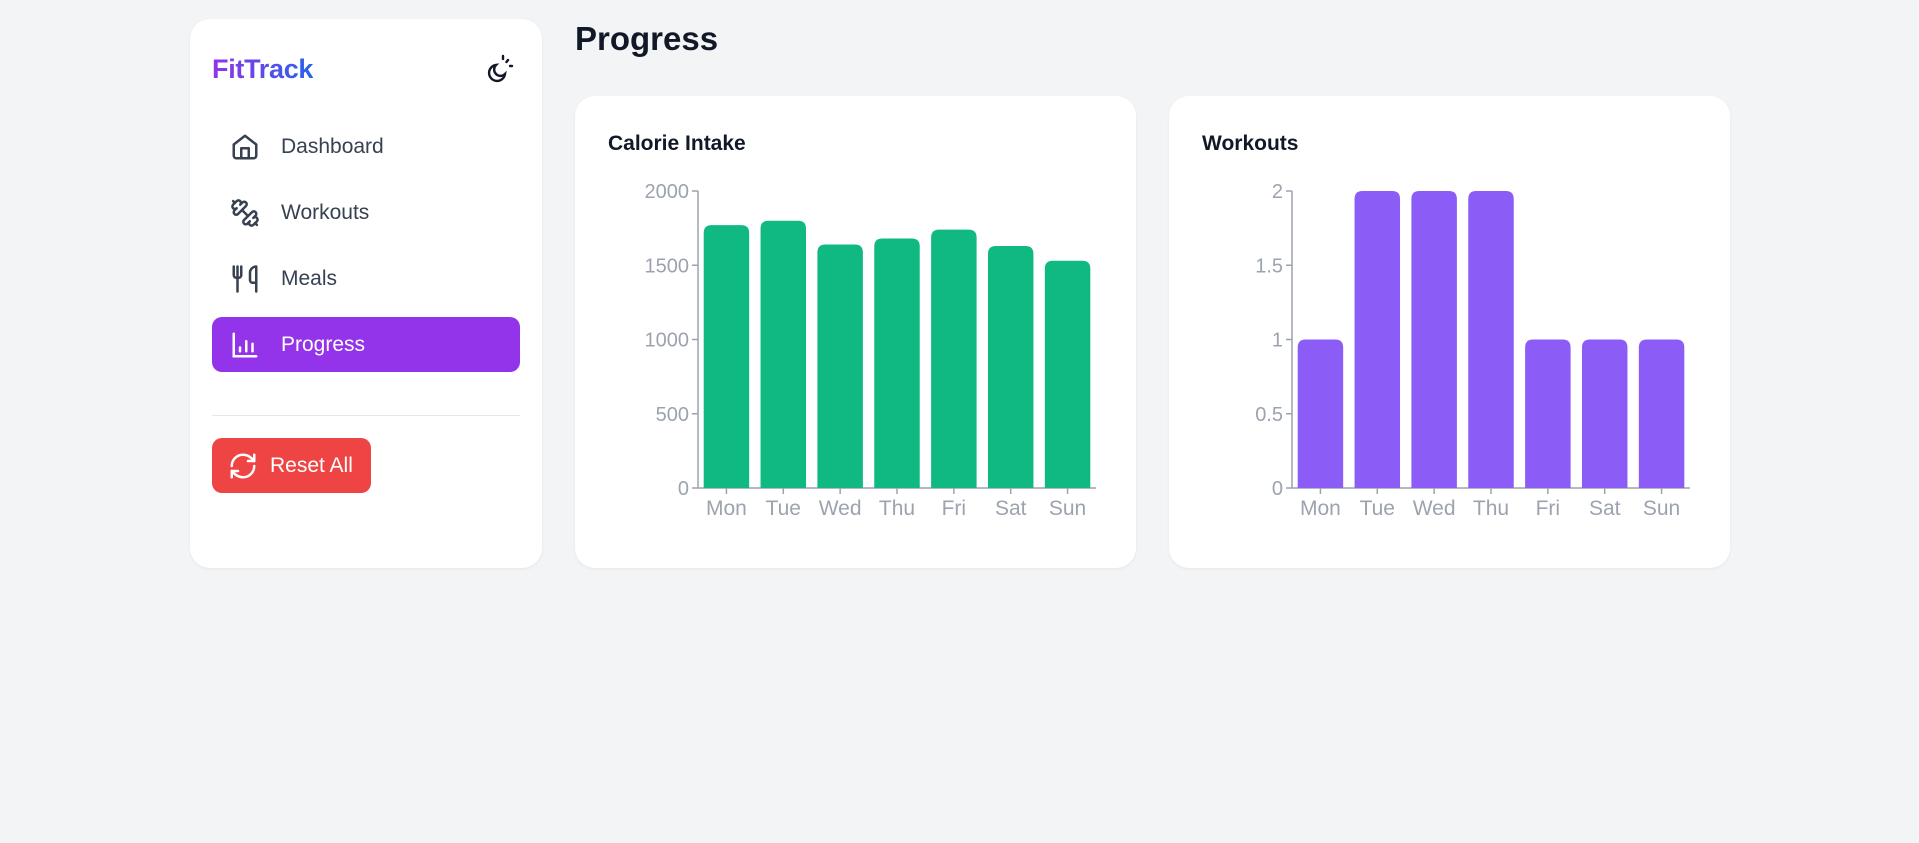  Describe the element at coordinates (245, 345) in the screenshot. I see `bar-chart-icon` at that location.